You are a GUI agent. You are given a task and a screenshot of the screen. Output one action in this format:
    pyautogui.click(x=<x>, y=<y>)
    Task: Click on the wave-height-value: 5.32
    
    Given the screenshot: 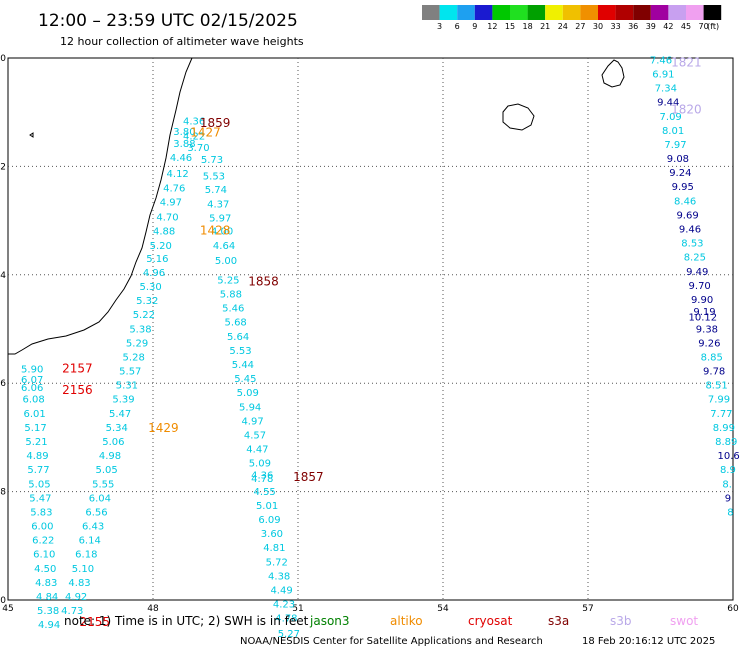 What is the action you would take?
    pyautogui.click(x=147, y=301)
    